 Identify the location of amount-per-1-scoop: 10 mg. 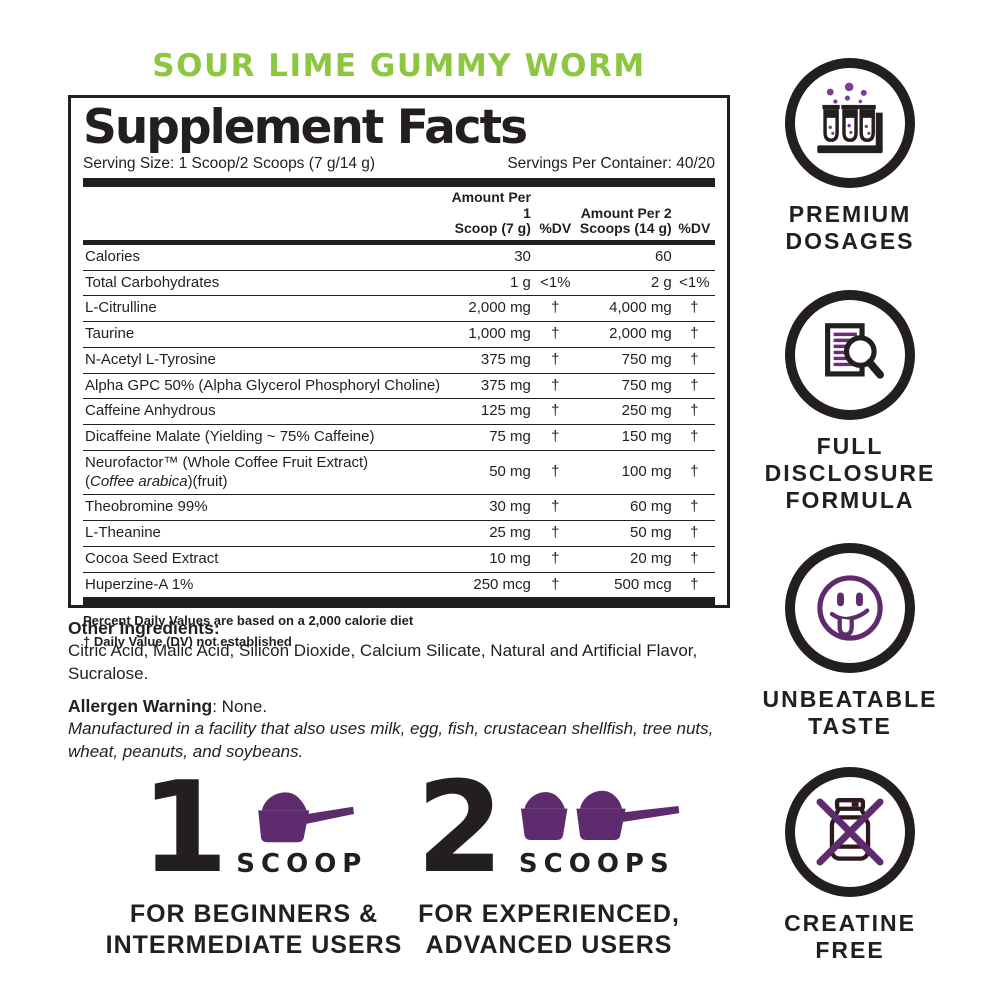
(510, 558).